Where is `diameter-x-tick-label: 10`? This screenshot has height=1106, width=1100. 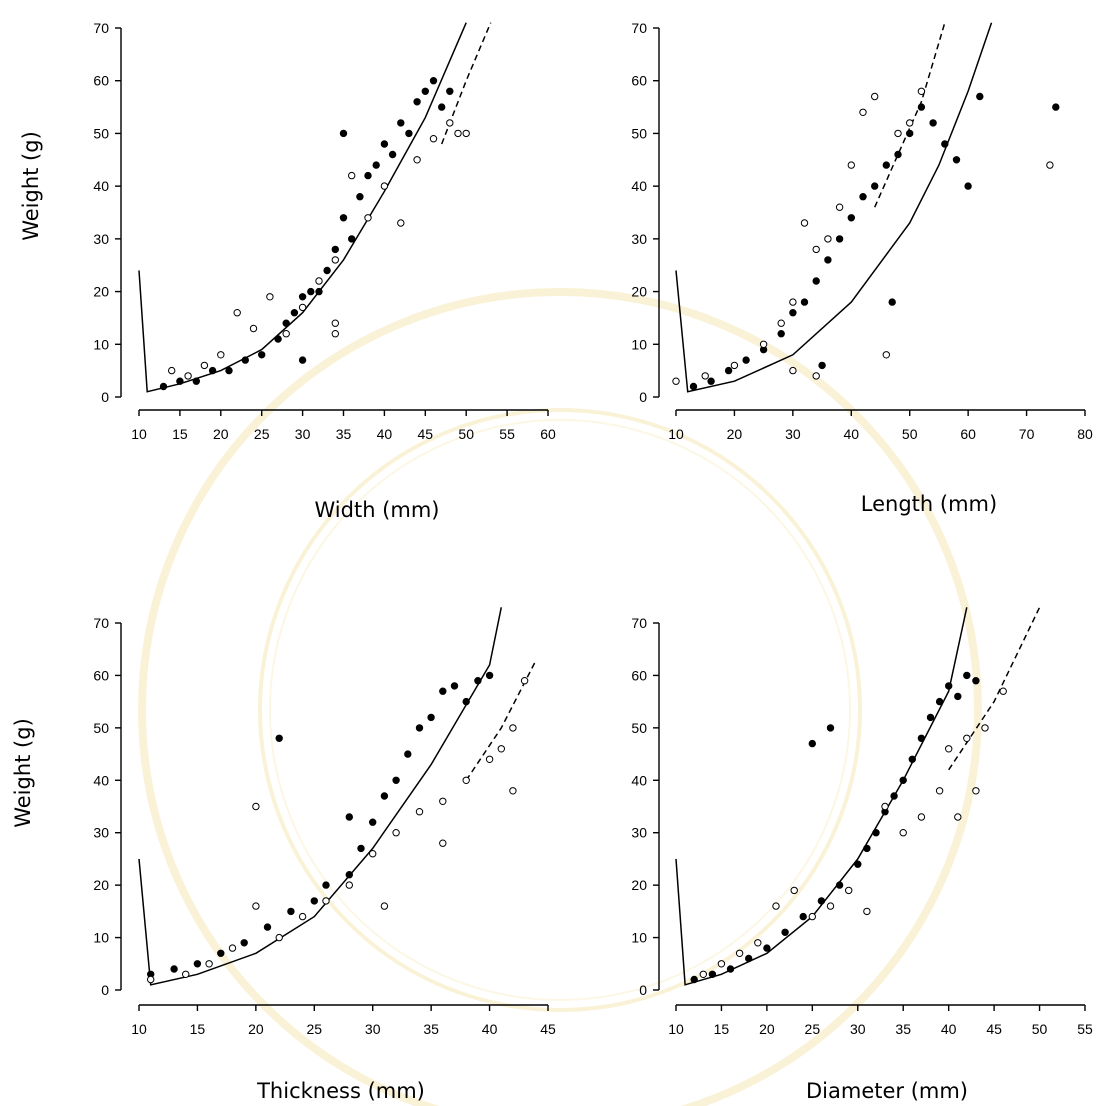 diameter-x-tick-label: 10 is located at coordinates (676, 1029).